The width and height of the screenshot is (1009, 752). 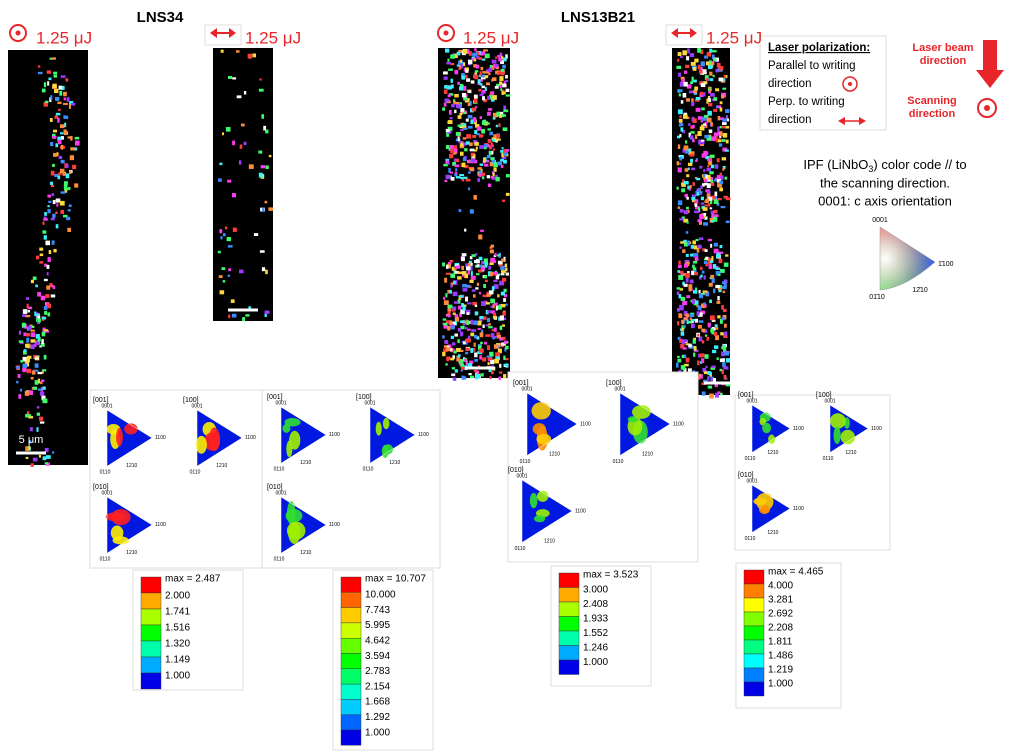 What do you see at coordinates (474, 214) in the screenshot?
I see `micrograph` at bounding box center [474, 214].